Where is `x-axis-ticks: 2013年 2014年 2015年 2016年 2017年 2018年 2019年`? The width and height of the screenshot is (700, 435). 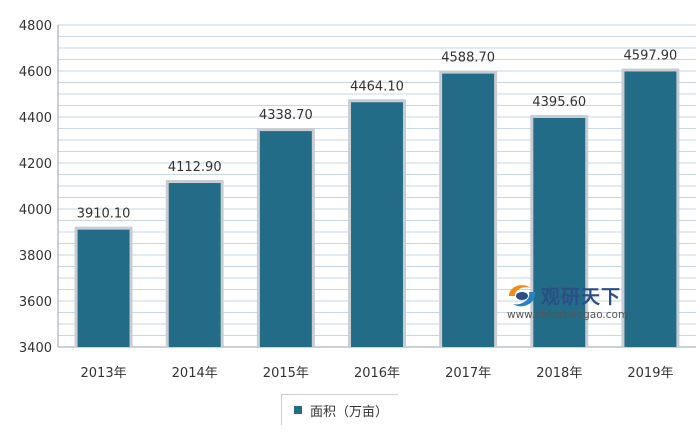
x-axis-ticks: 2013年 2014年 2015年 2016年 2017年 2018年 2019年 is located at coordinates (377, 373).